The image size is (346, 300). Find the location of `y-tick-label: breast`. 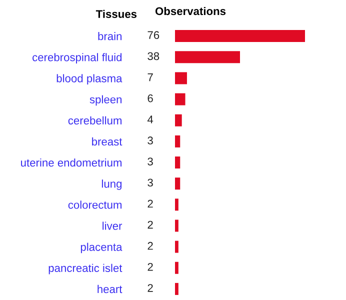

y-tick-label: breast is located at coordinates (107, 141).